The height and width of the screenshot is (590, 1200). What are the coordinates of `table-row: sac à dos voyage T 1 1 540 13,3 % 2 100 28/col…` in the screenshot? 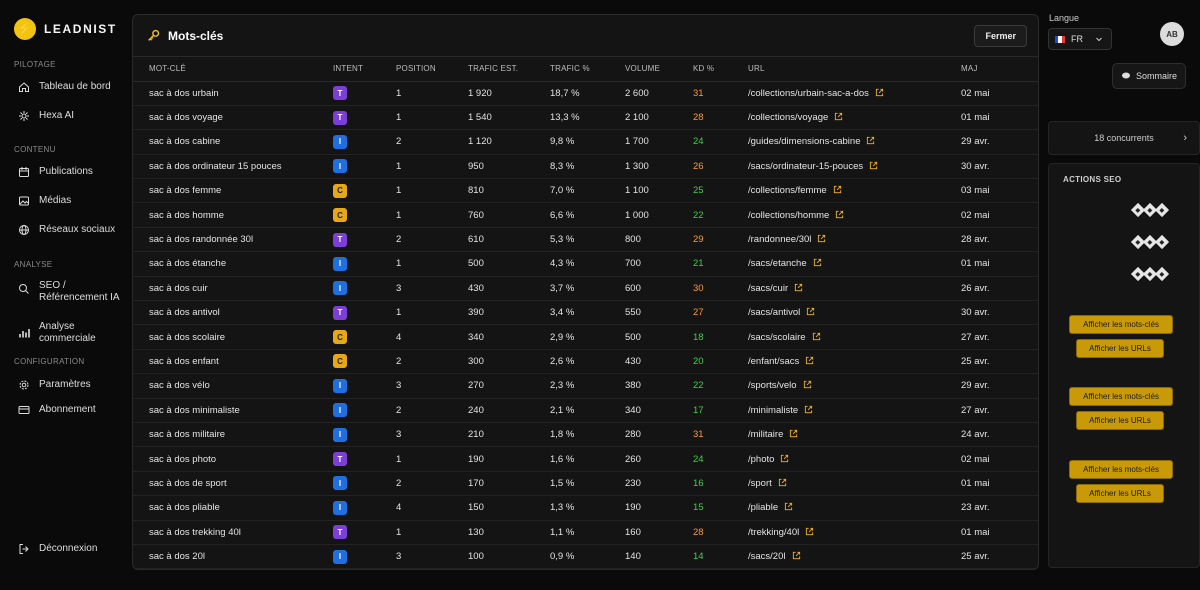 It's located at (585, 118).